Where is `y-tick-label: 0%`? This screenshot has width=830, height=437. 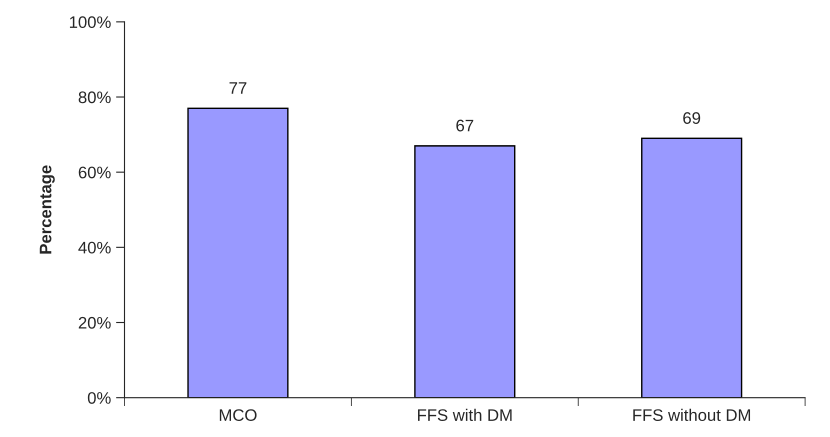 y-tick-label: 0% is located at coordinates (99, 398).